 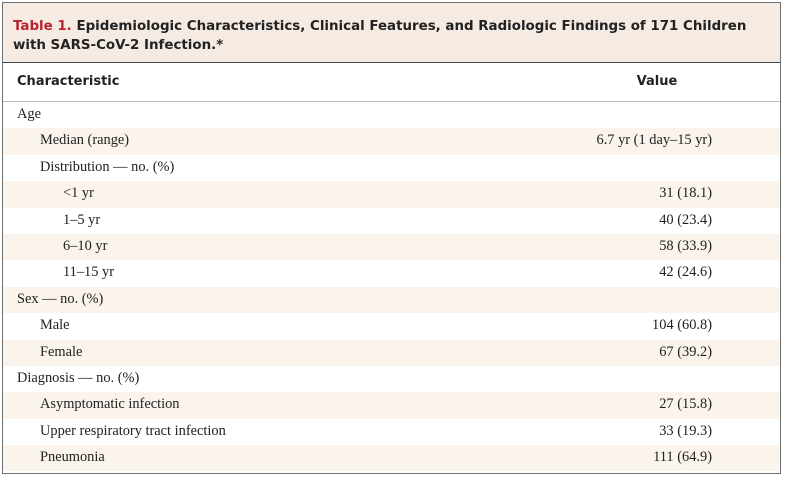 I want to click on table-row: 1–5 yr 40 (23.4), so click(x=391, y=221).